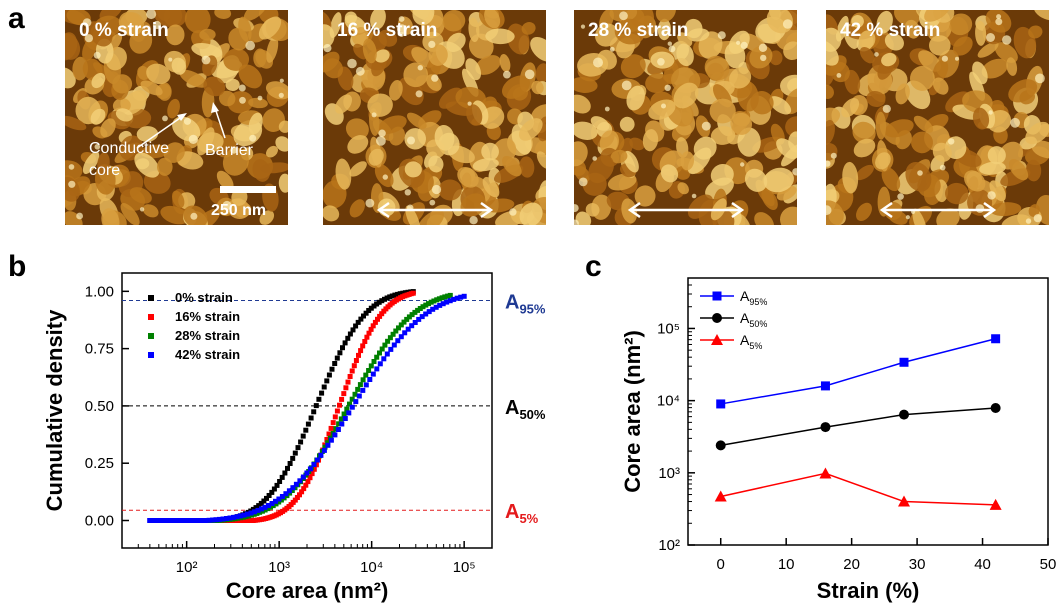 Image resolution: width=1063 pixels, height=606 pixels. I want to click on x-tick-label: 10³, so click(279, 567).